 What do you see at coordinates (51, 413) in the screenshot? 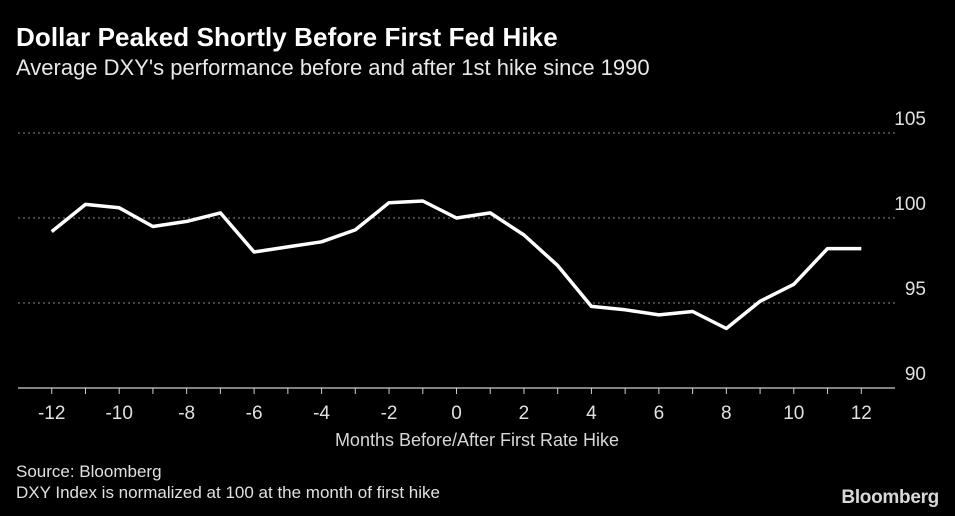
I see `x-tick-label: -12` at bounding box center [51, 413].